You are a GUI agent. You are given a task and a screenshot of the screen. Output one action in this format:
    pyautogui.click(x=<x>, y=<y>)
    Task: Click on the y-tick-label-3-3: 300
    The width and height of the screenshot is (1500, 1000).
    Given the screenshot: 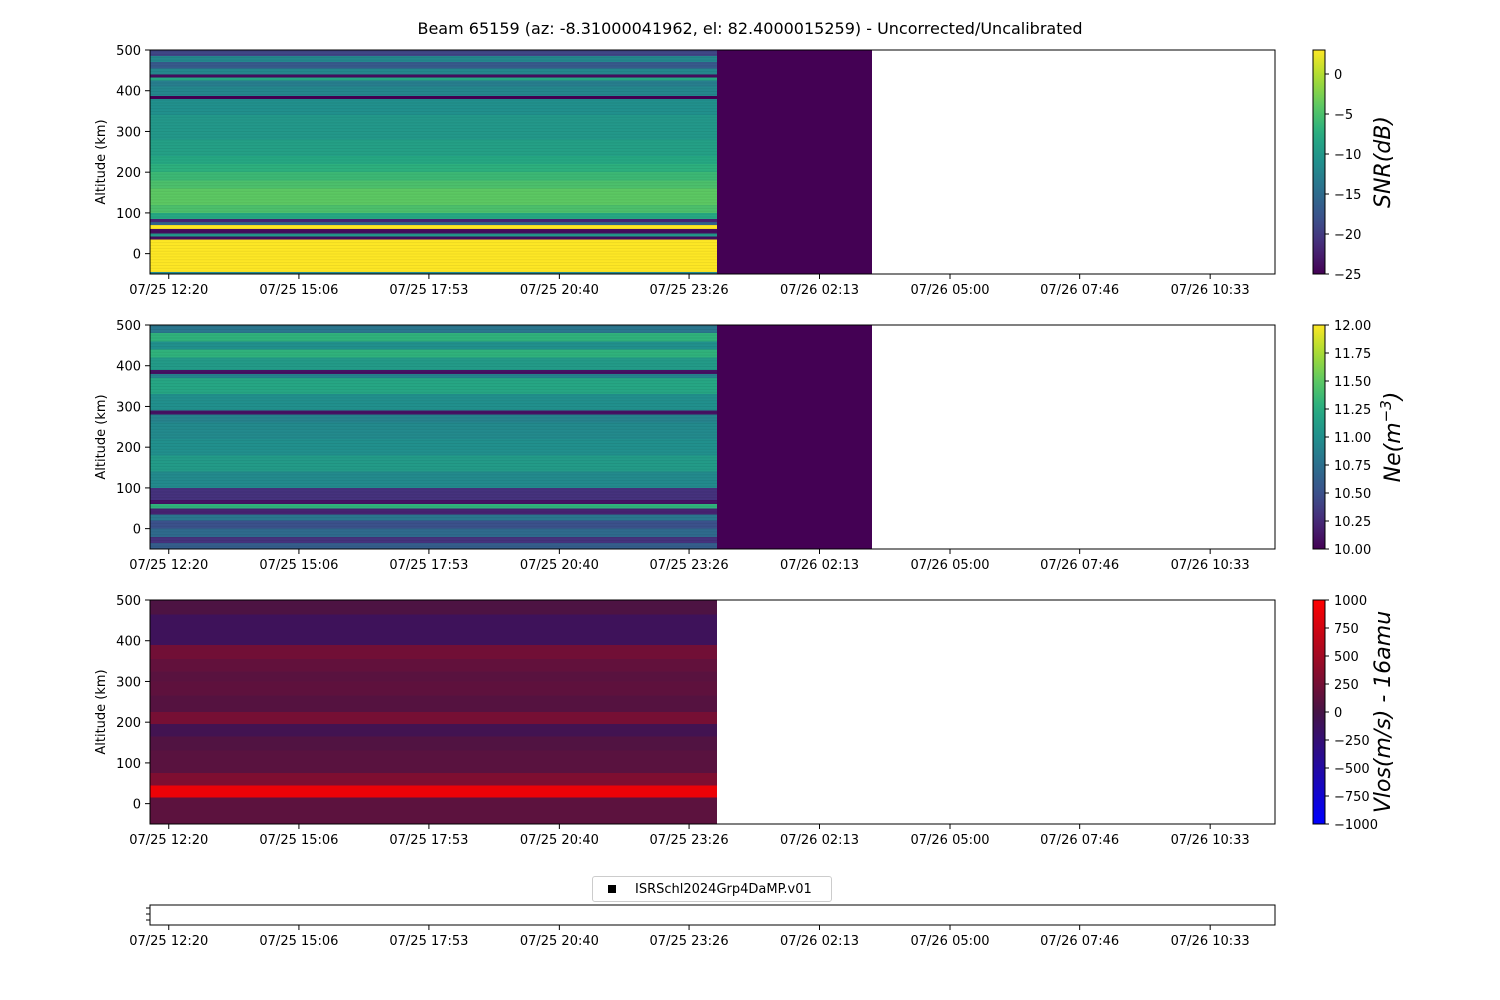 What is the action you would take?
    pyautogui.click(x=128, y=682)
    